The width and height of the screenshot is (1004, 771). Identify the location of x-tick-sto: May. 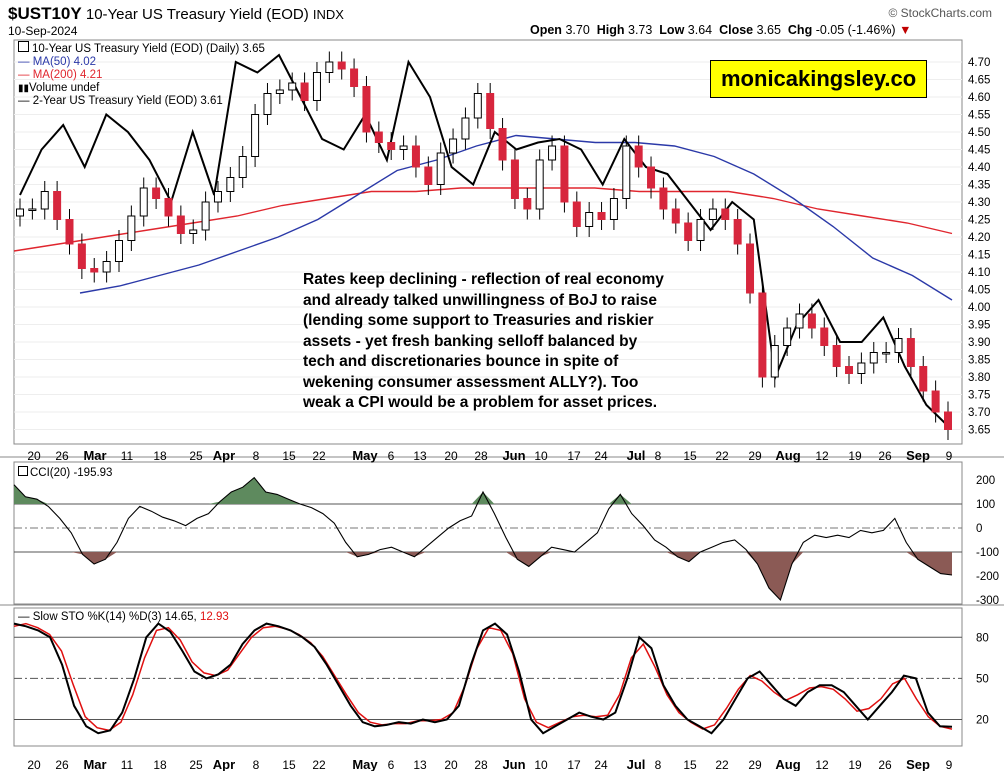
(365, 764).